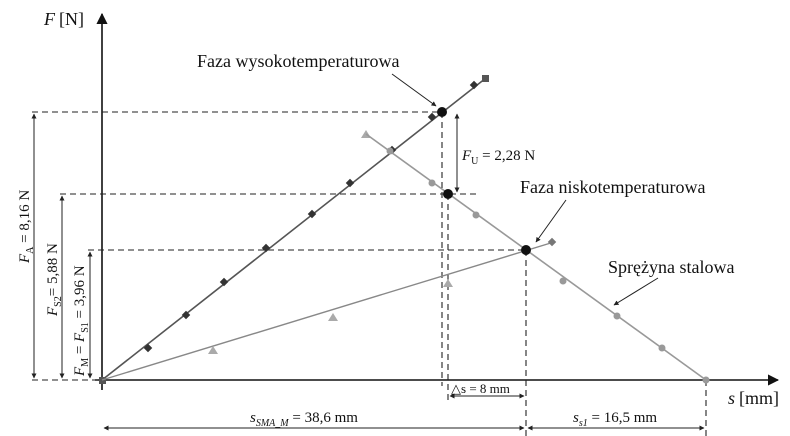 The width and height of the screenshot is (790, 436). What do you see at coordinates (484, 181) in the screenshot?
I see `intersection-points` at bounding box center [484, 181].